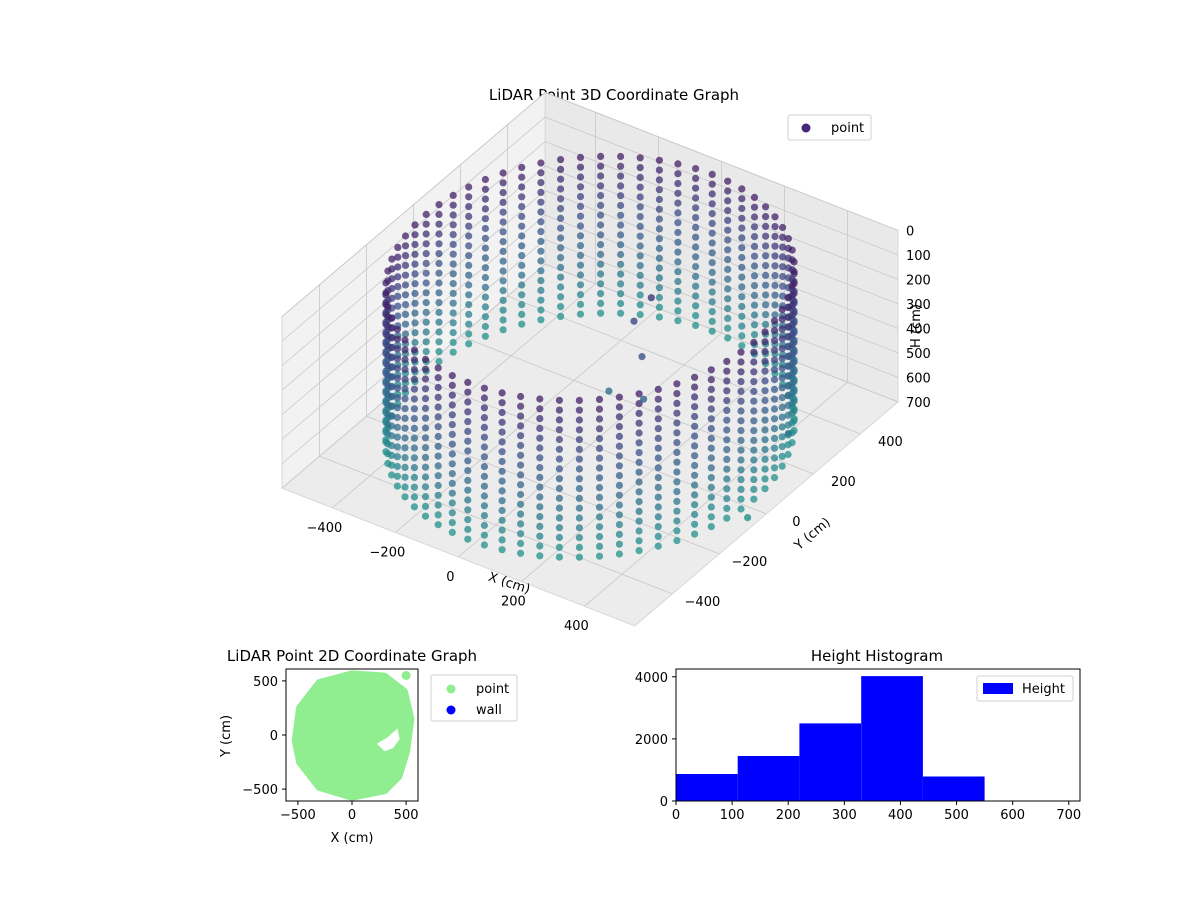 The width and height of the screenshot is (1200, 900). I want to click on grid-line-y-floor, so click(590, 445).